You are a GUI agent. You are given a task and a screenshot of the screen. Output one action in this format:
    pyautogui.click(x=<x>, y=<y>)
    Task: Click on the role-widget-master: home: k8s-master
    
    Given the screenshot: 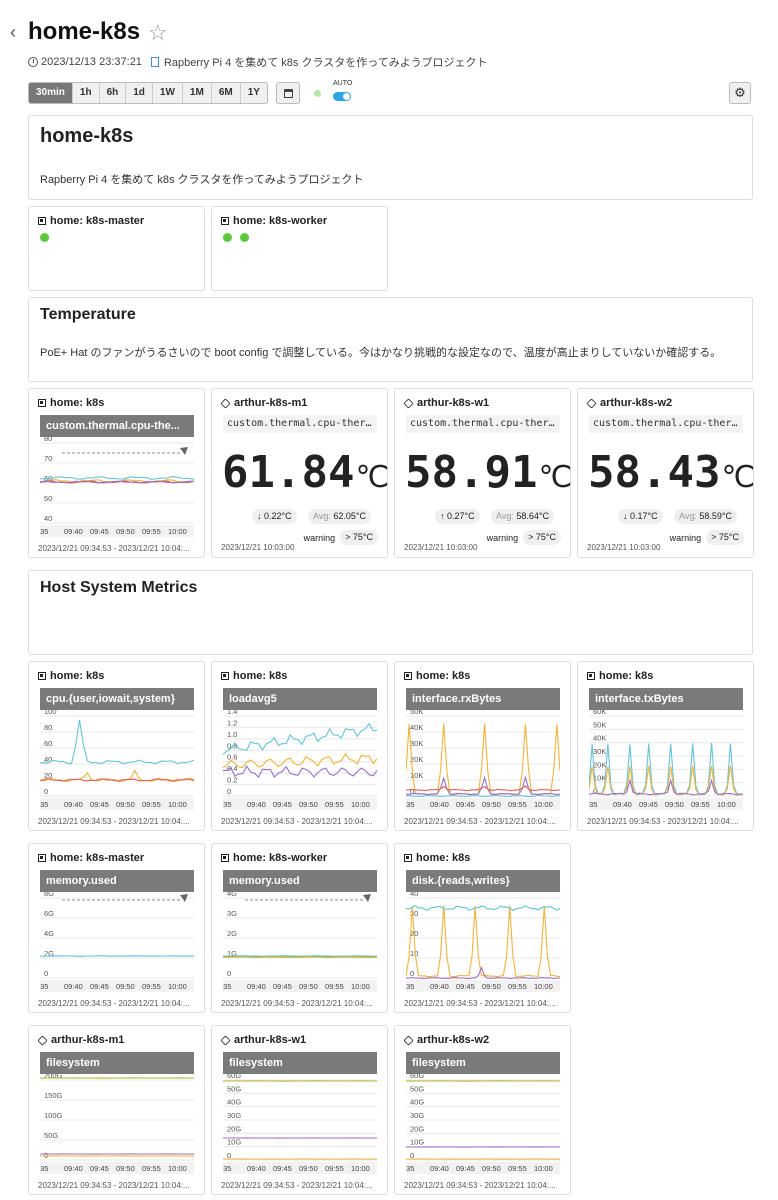 What is the action you would take?
    pyautogui.click(x=116, y=248)
    